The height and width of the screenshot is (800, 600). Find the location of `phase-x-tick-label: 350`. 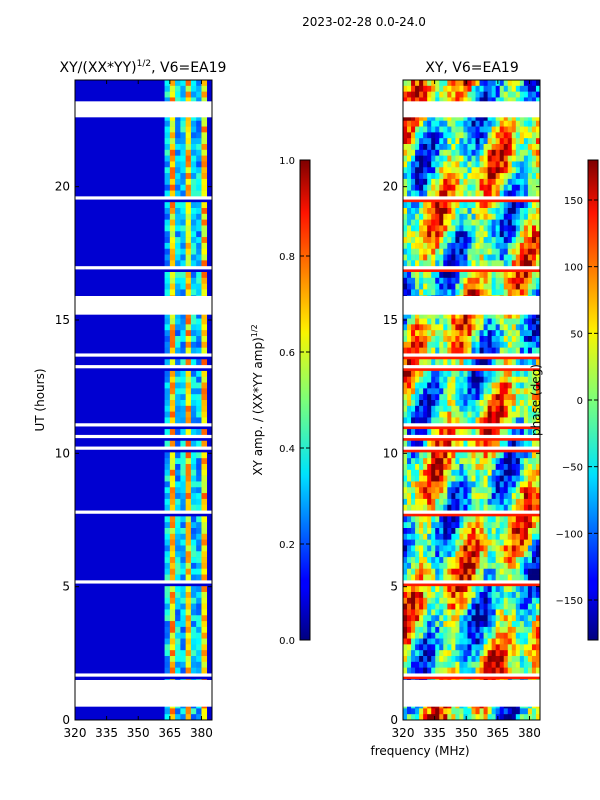

phase-x-tick-label: 350 is located at coordinates (466, 733).